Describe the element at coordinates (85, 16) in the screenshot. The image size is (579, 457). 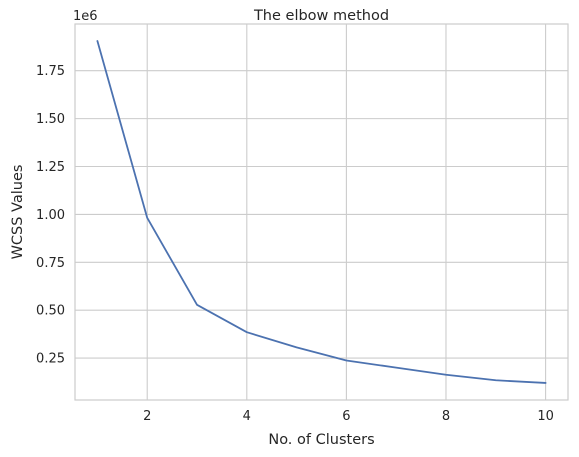
I see `y-axis-offset-label: 1e6` at that location.